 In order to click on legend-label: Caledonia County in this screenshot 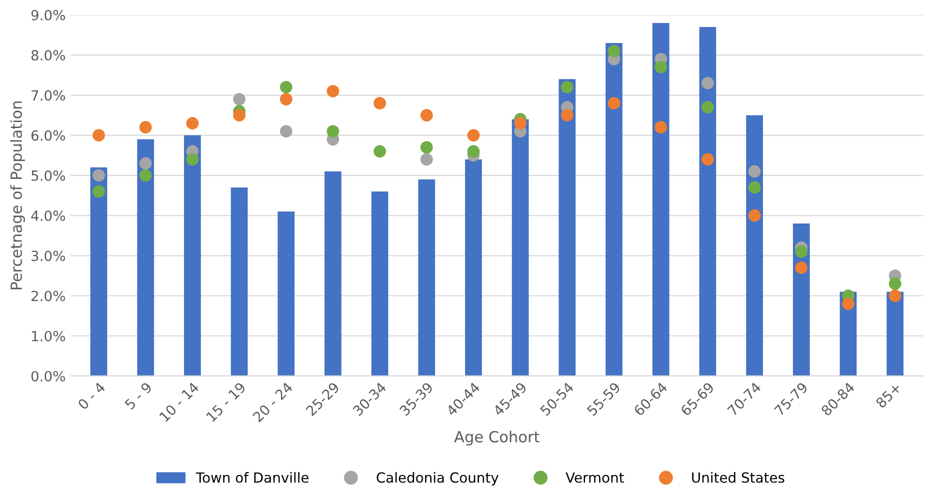, I will do `click(437, 479)`.